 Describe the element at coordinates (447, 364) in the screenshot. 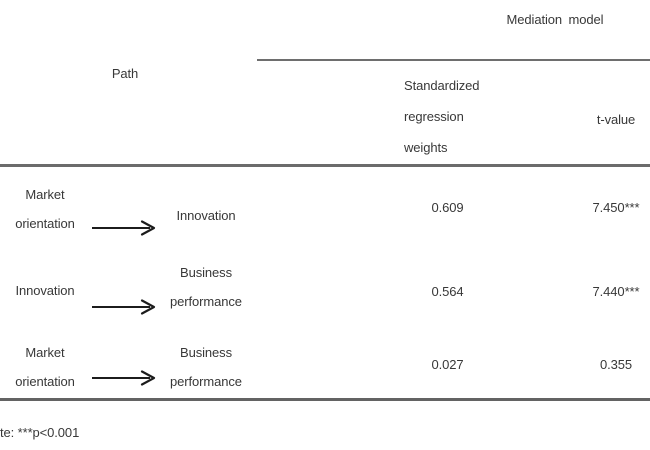

I see `weight-value: 0.027` at that location.